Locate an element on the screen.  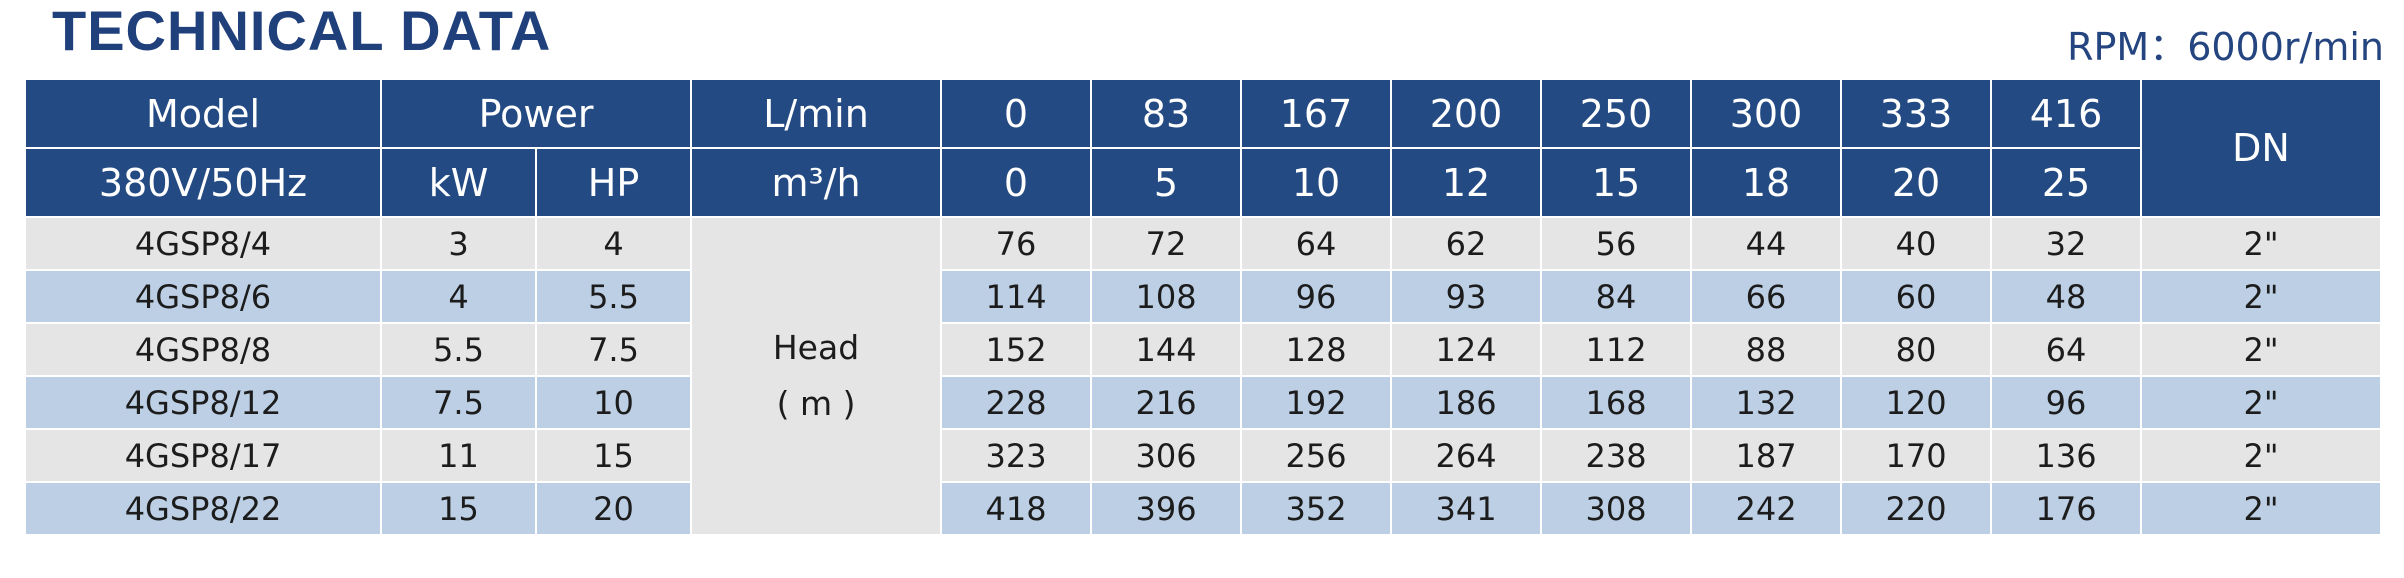
head-value-cell: 216 is located at coordinates (1166, 402).